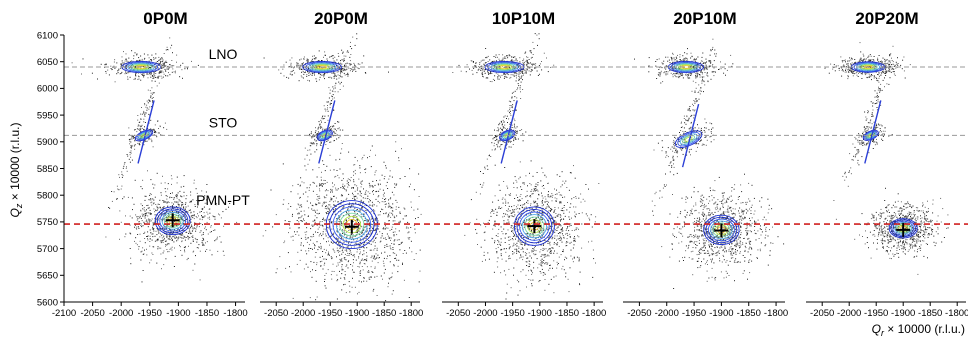 The width and height of the screenshot is (968, 337). Describe the element at coordinates (47, 62) in the screenshot. I see `y-tick-label: 6050` at that location.